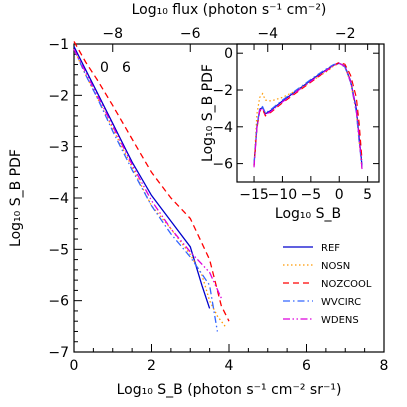 The width and height of the screenshot is (407, 407). What do you see at coordinates (283, 195) in the screenshot?
I see `inset-x-tick-label: −10` at bounding box center [283, 195].